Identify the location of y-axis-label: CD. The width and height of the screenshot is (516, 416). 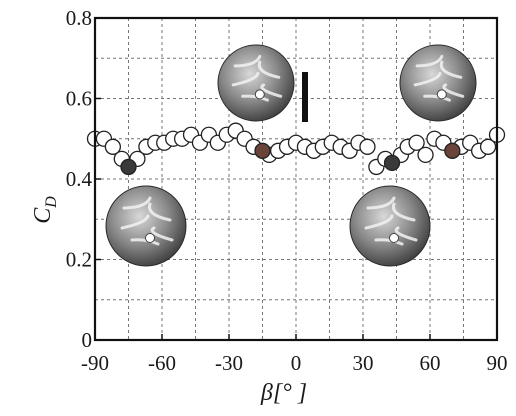
(45, 210).